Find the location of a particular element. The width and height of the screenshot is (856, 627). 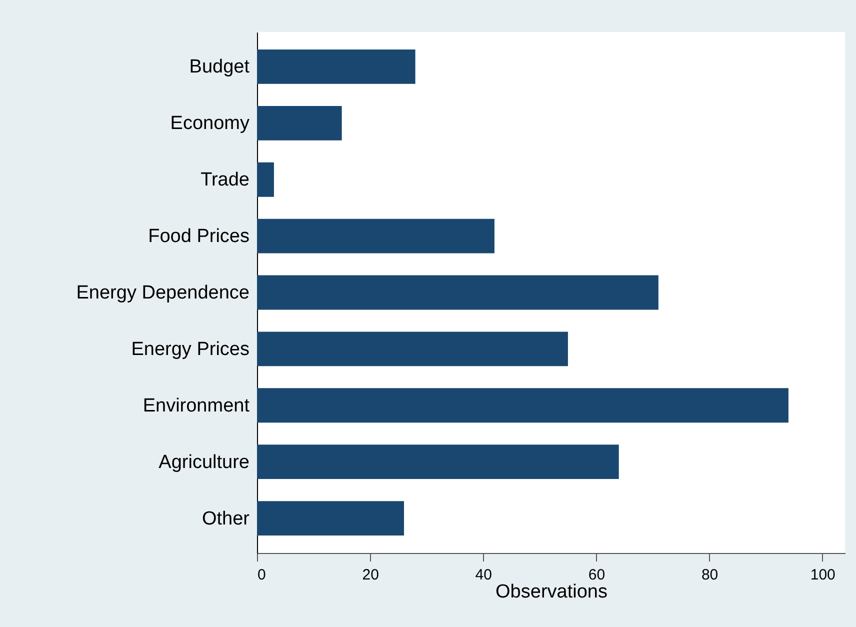

x-tick-label: 60 is located at coordinates (597, 575).